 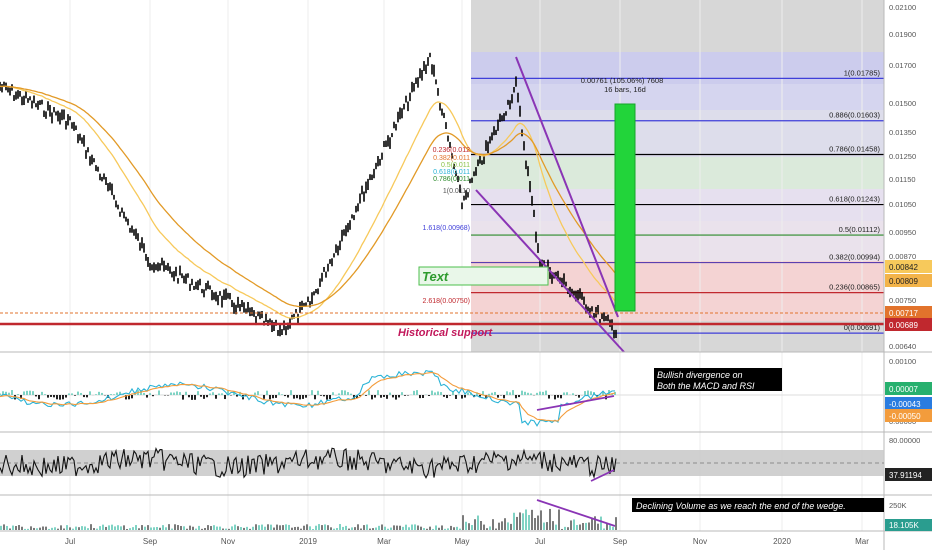 What do you see at coordinates (461, 541) in the screenshot?
I see `x-label-5: May` at bounding box center [461, 541].